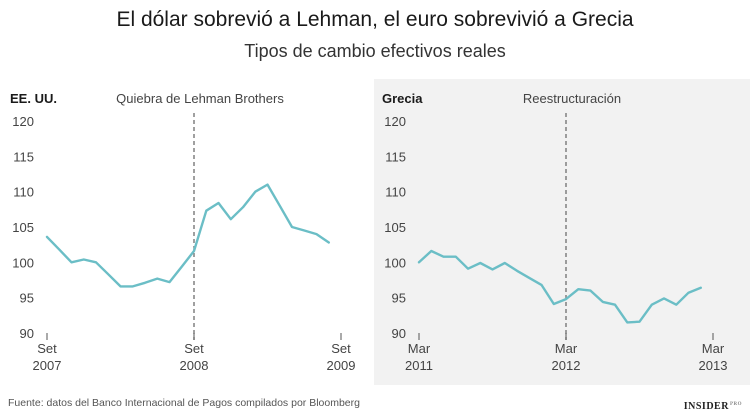  Describe the element at coordinates (194, 348) in the screenshot. I see `x-tick-month-2008-09: Set` at that location.